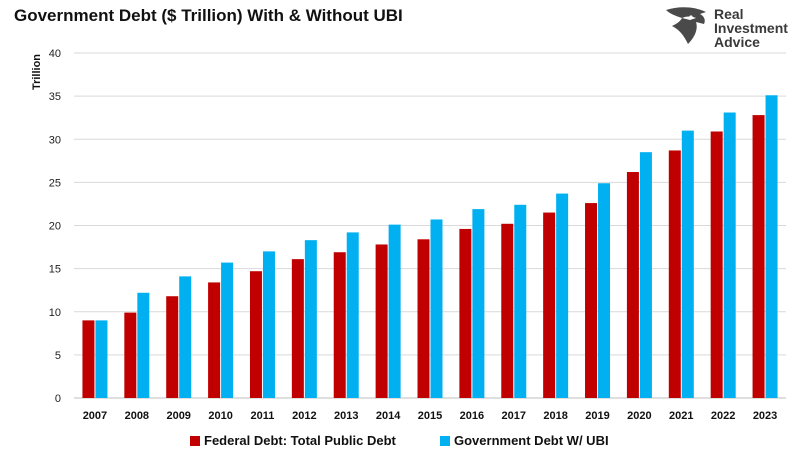 Image resolution: width=804 pixels, height=471 pixels. I want to click on bar-ubi-debt-2008, so click(143, 345).